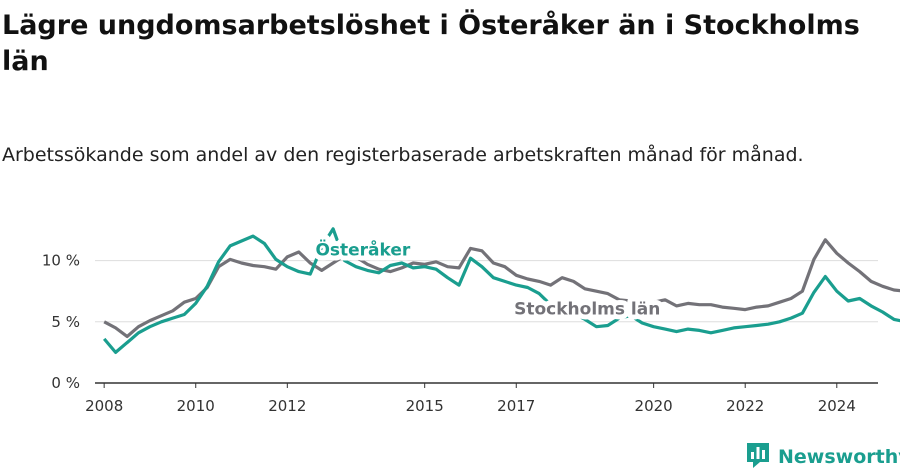 This screenshot has width=900, height=474. Describe the element at coordinates (287, 406) in the screenshot. I see `x-tick-label: 2012` at that location.